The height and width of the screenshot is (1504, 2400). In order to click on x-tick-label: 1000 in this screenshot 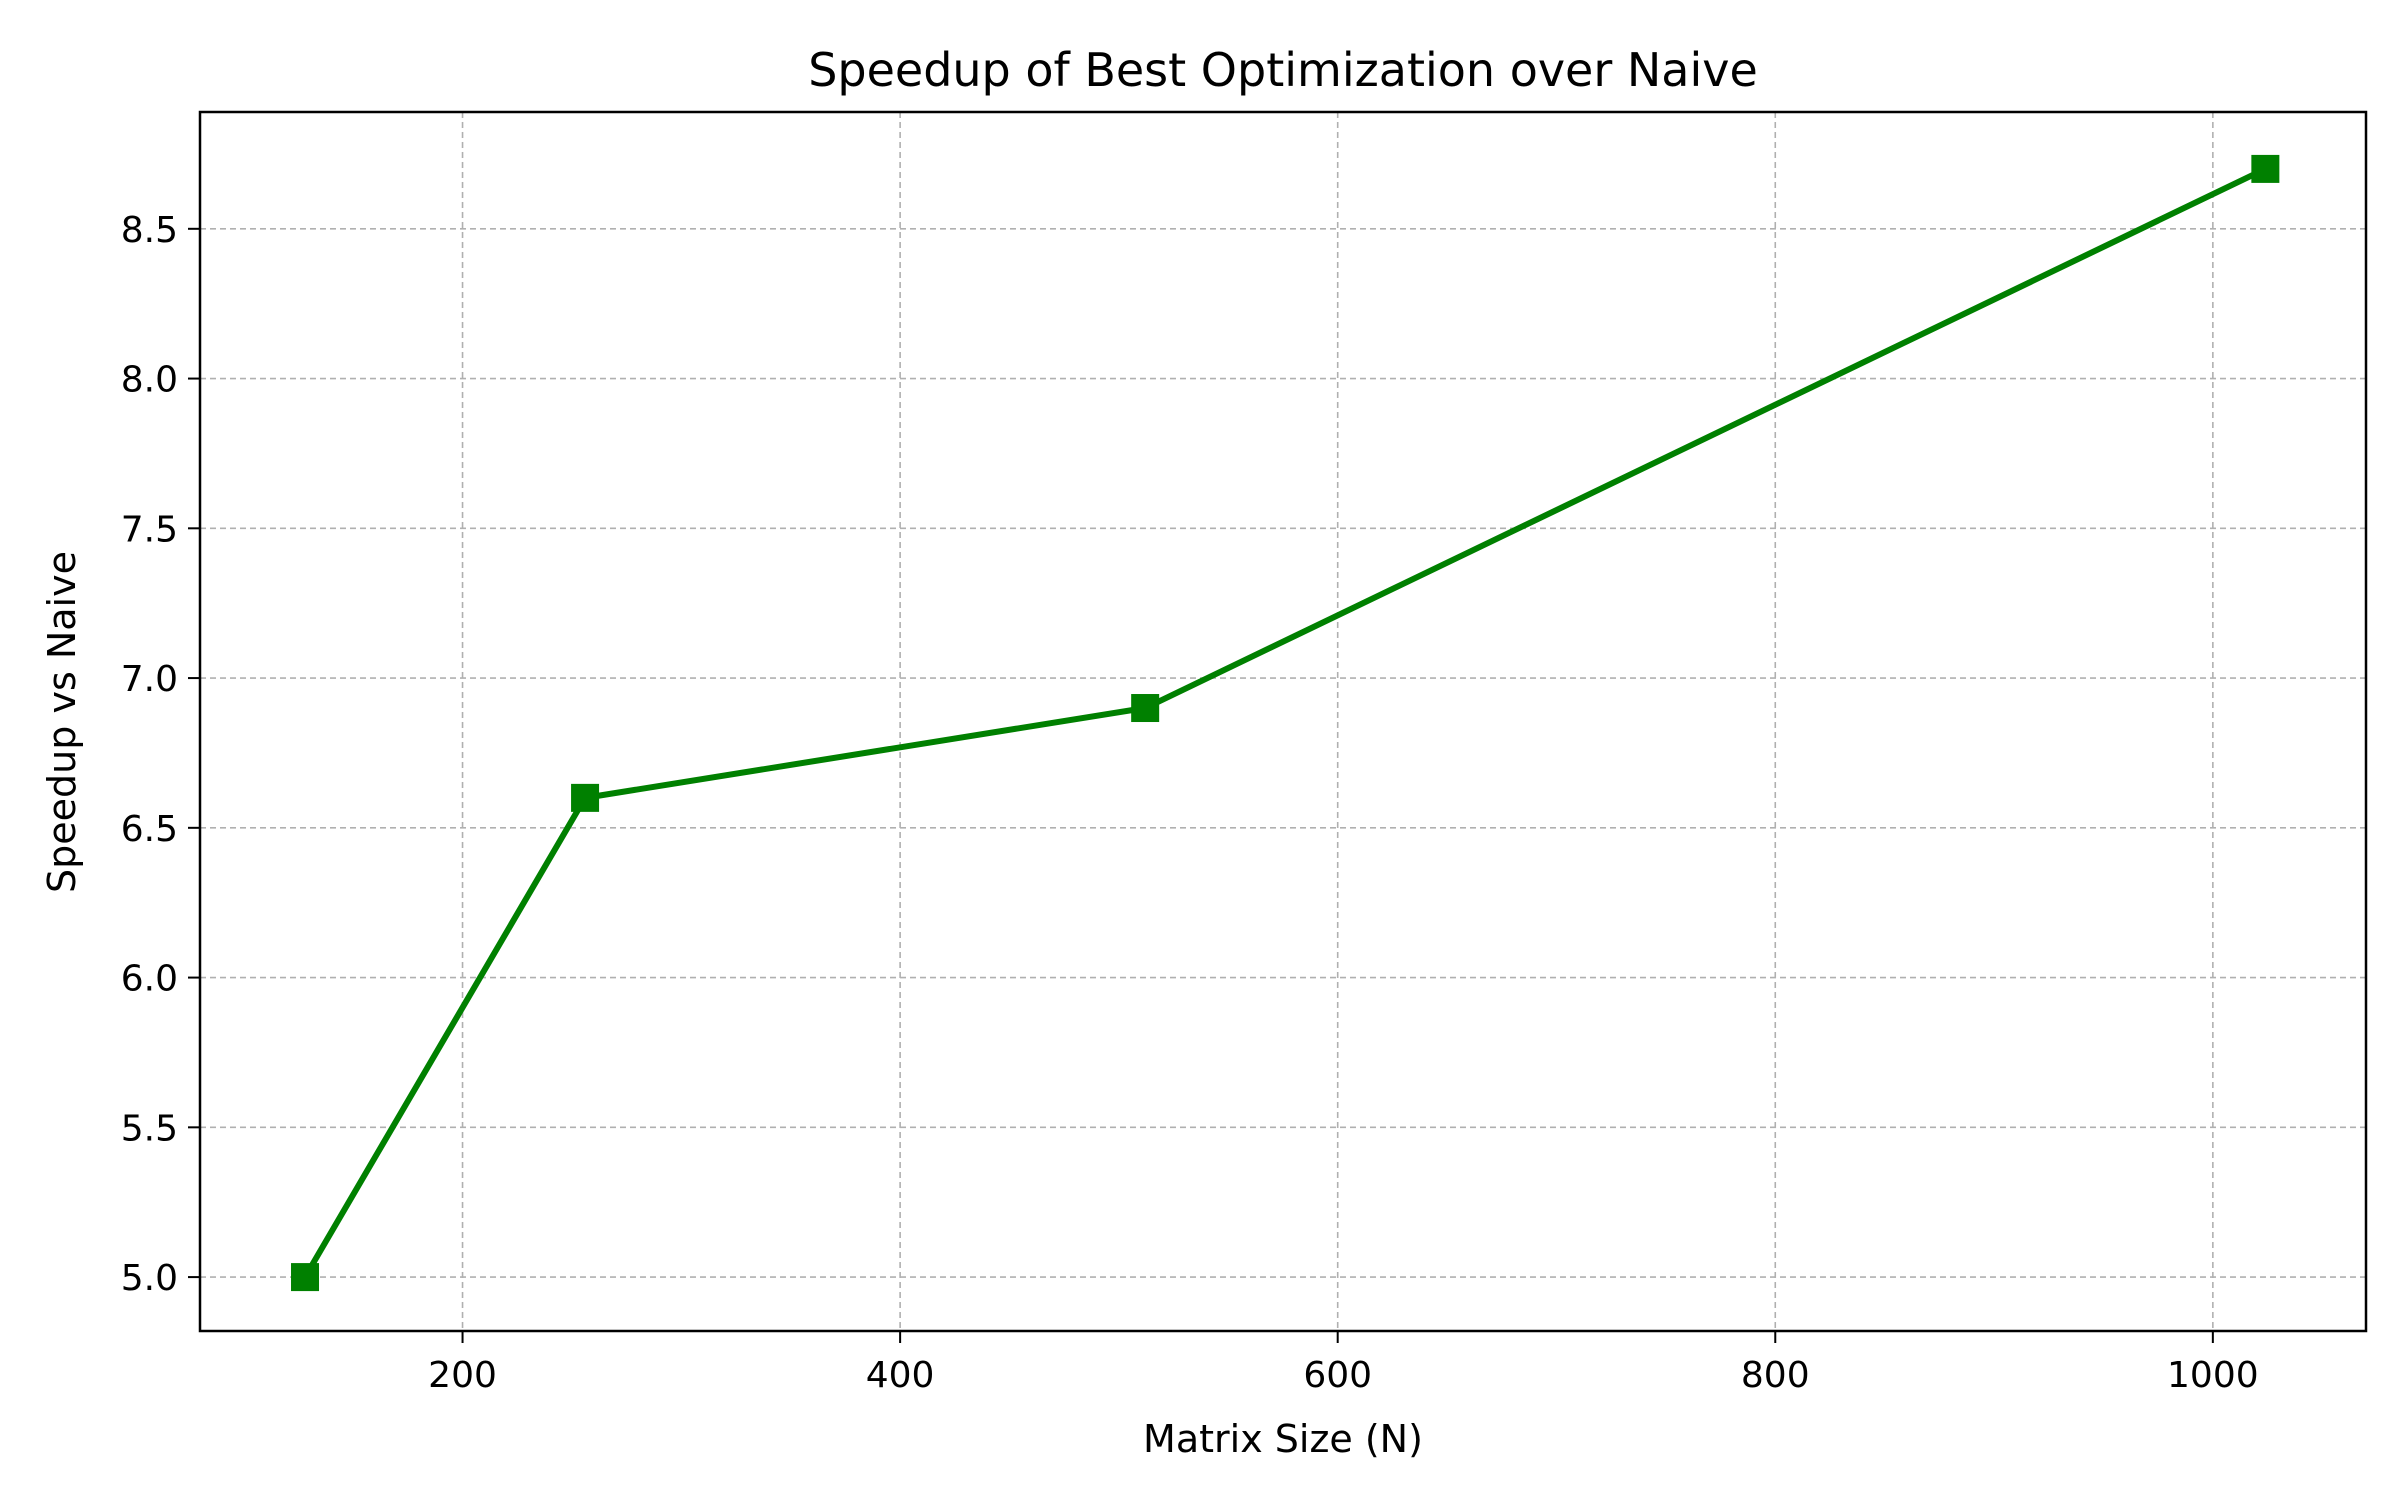, I will do `click(2213, 1375)`.